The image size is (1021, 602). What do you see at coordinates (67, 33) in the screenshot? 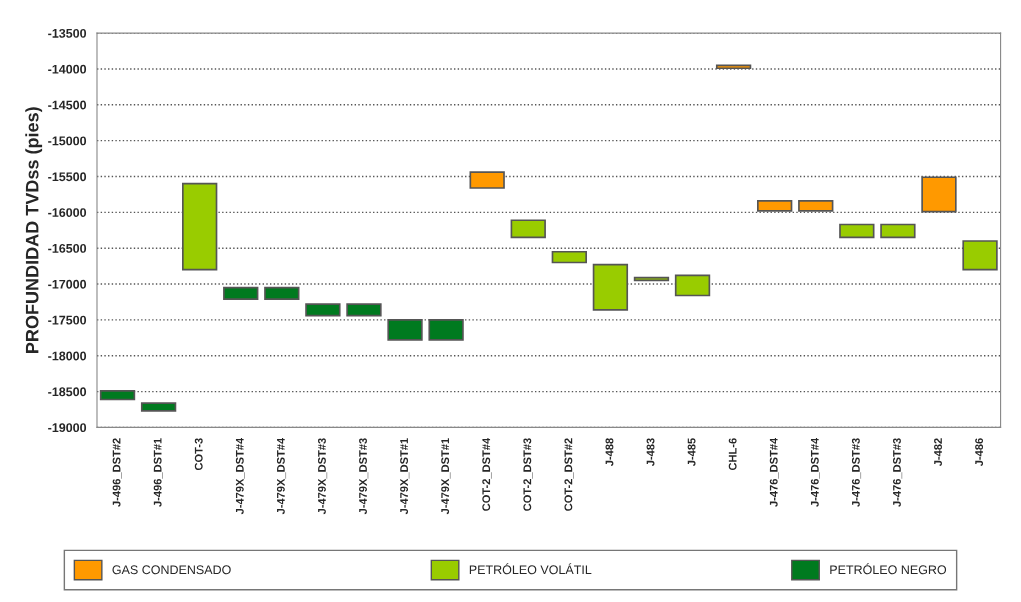
I see `y-tick-label: -13500` at bounding box center [67, 33].